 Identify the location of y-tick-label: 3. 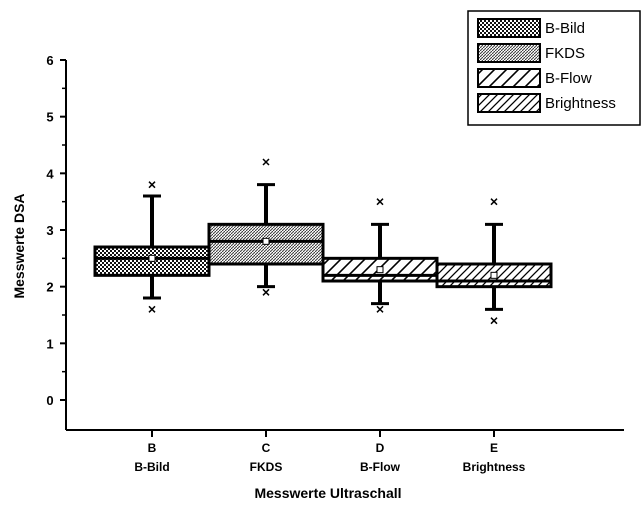
(49, 230).